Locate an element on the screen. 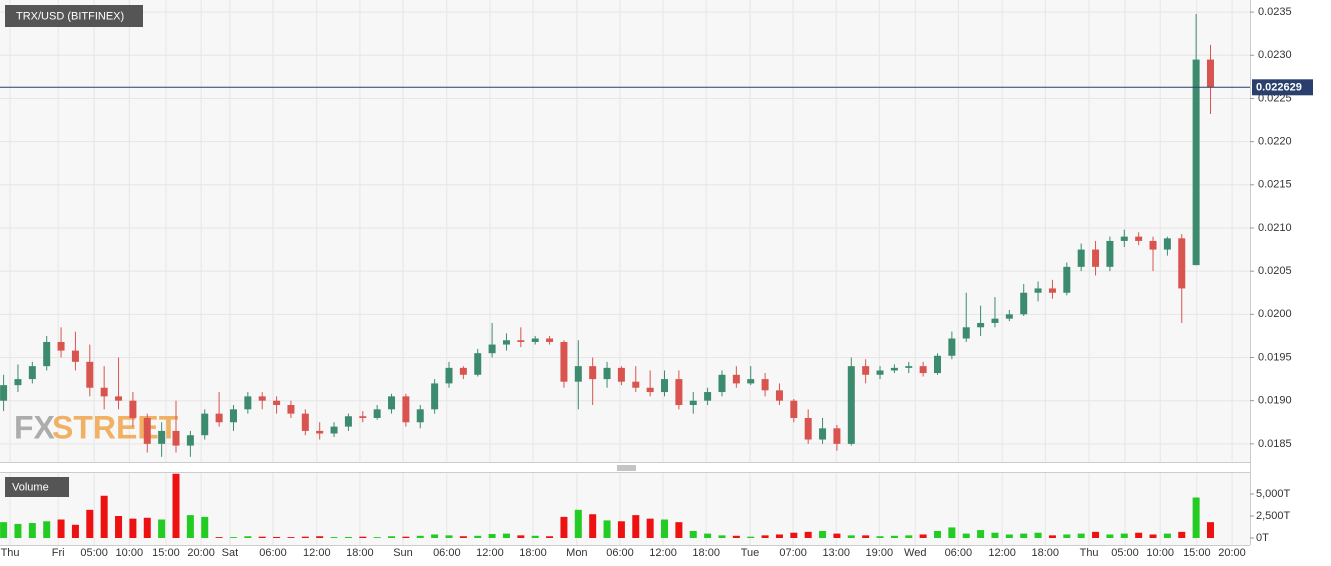 Image resolution: width=1331 pixels, height=566 pixels. x-tick-label: Sat is located at coordinates (230, 553).